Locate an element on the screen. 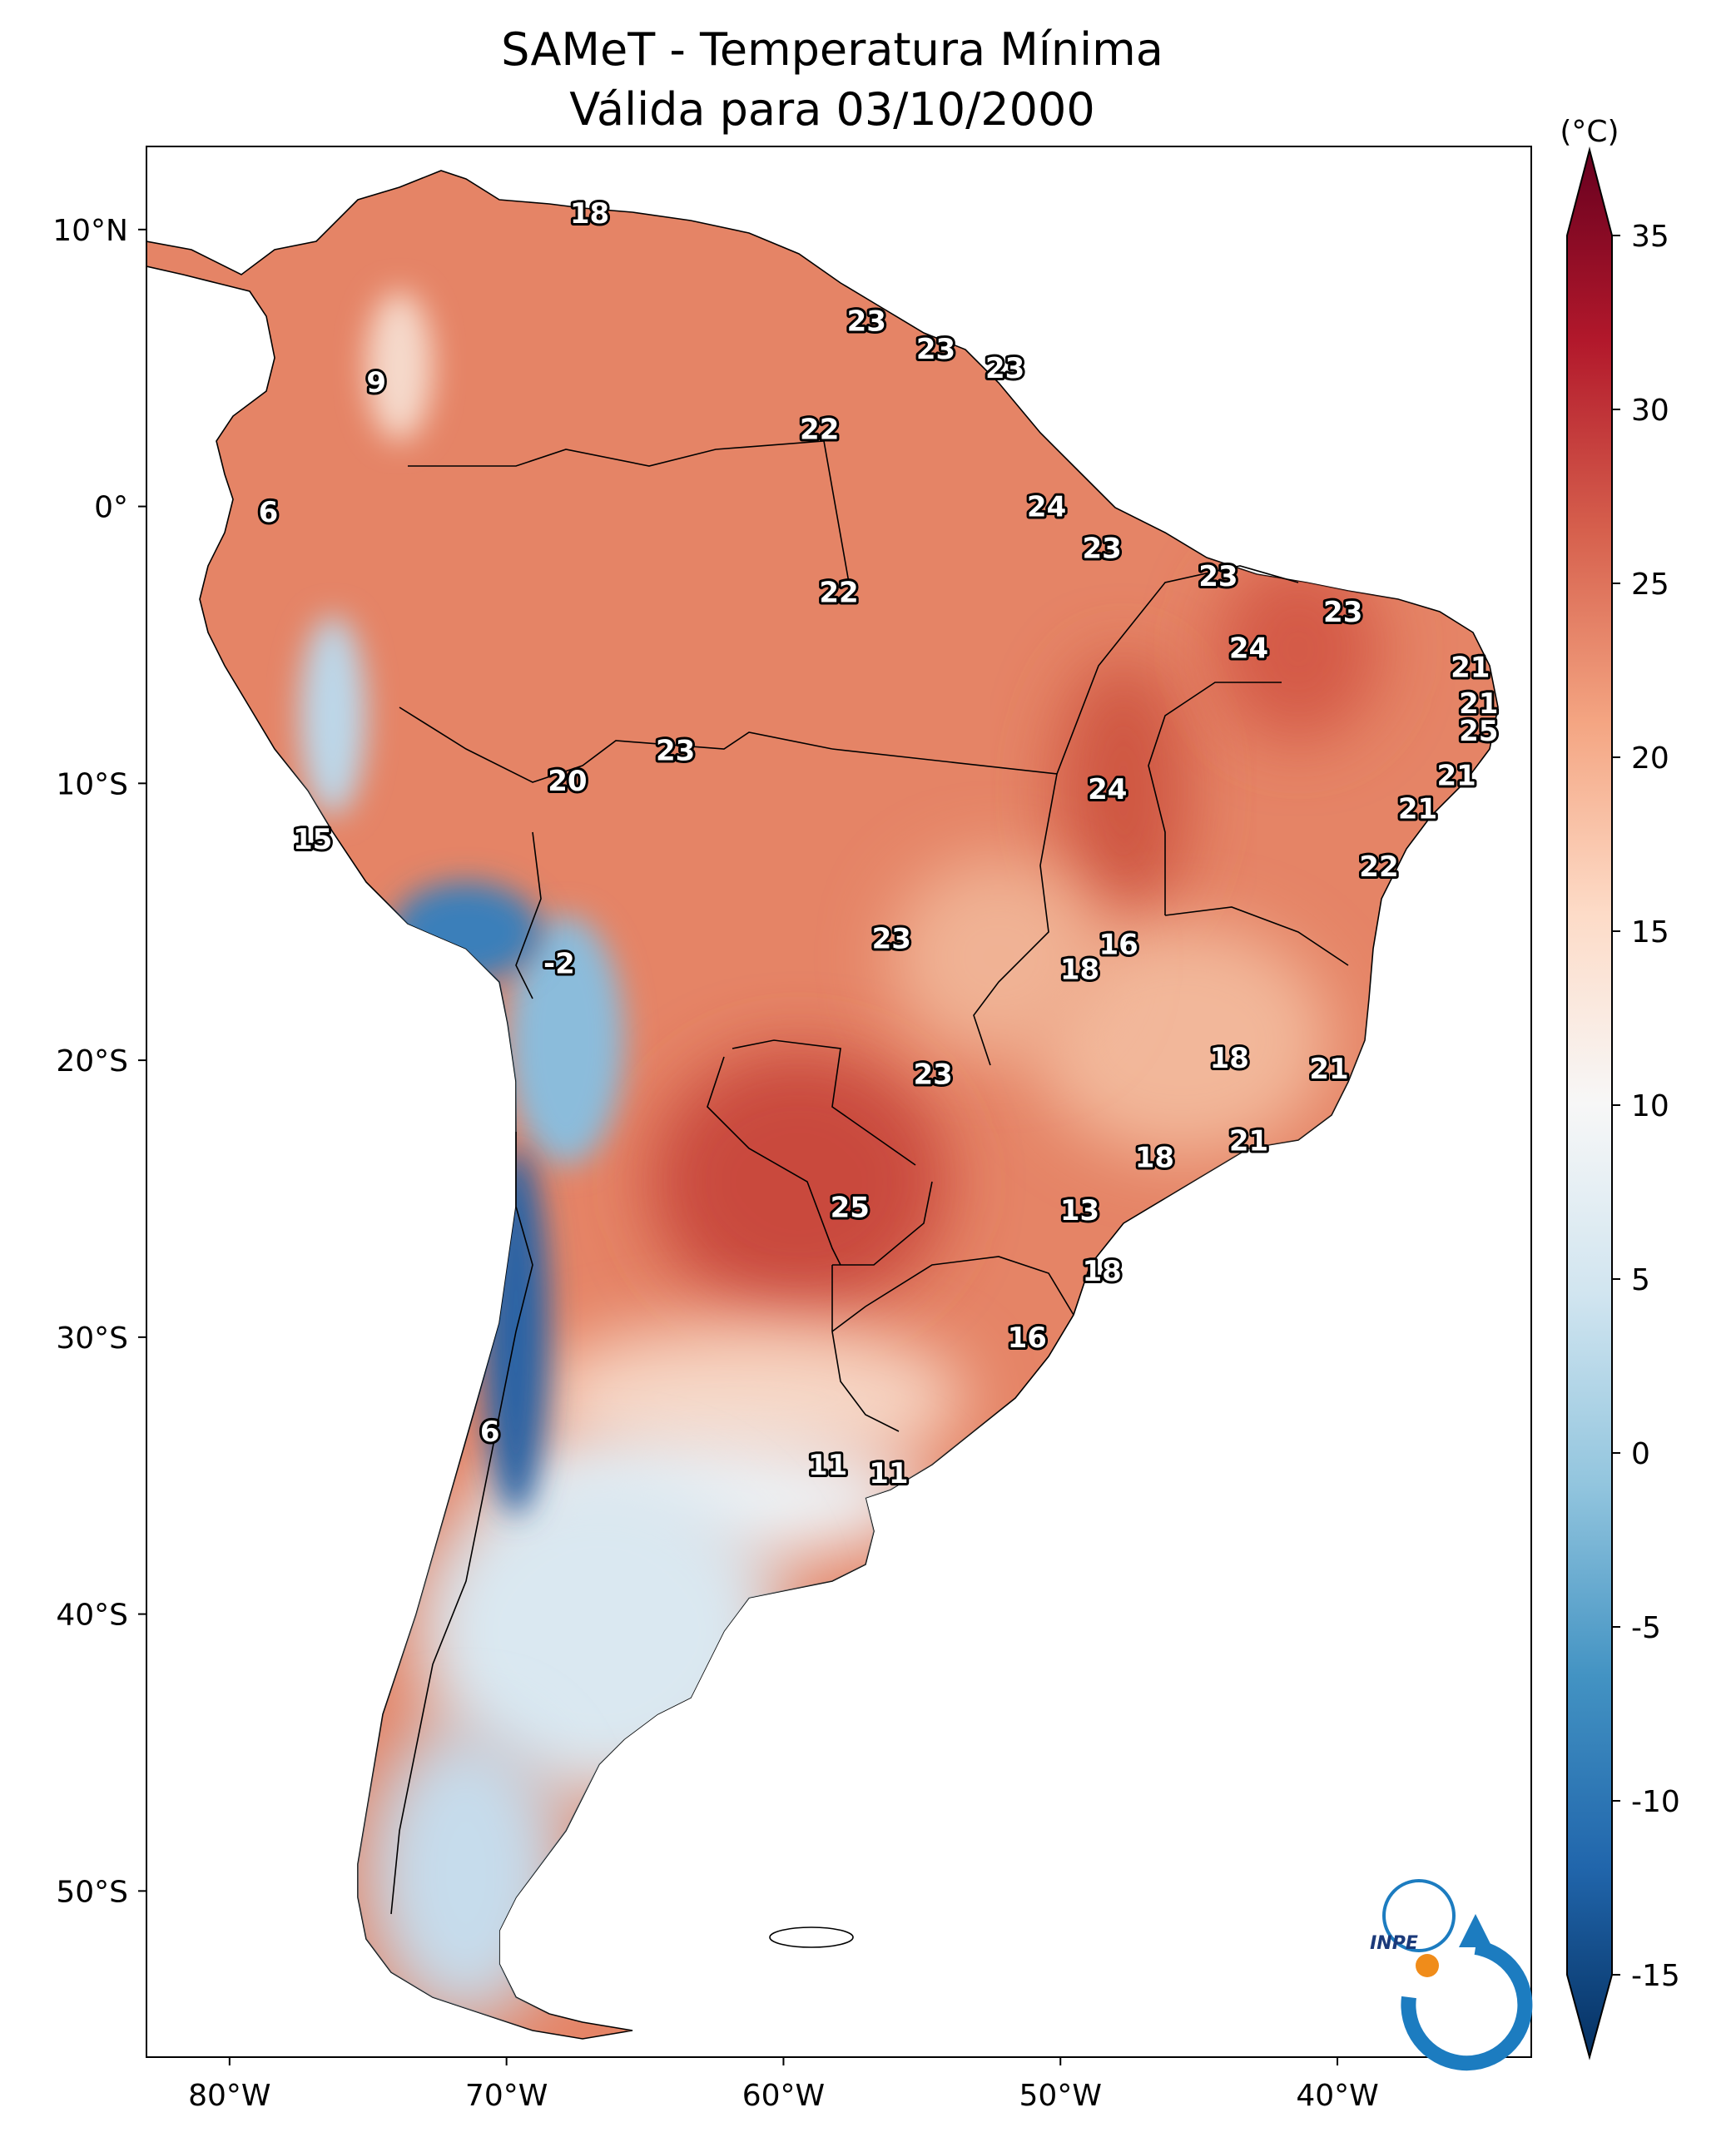  logo-text: INPE is located at coordinates (1394, 1943).